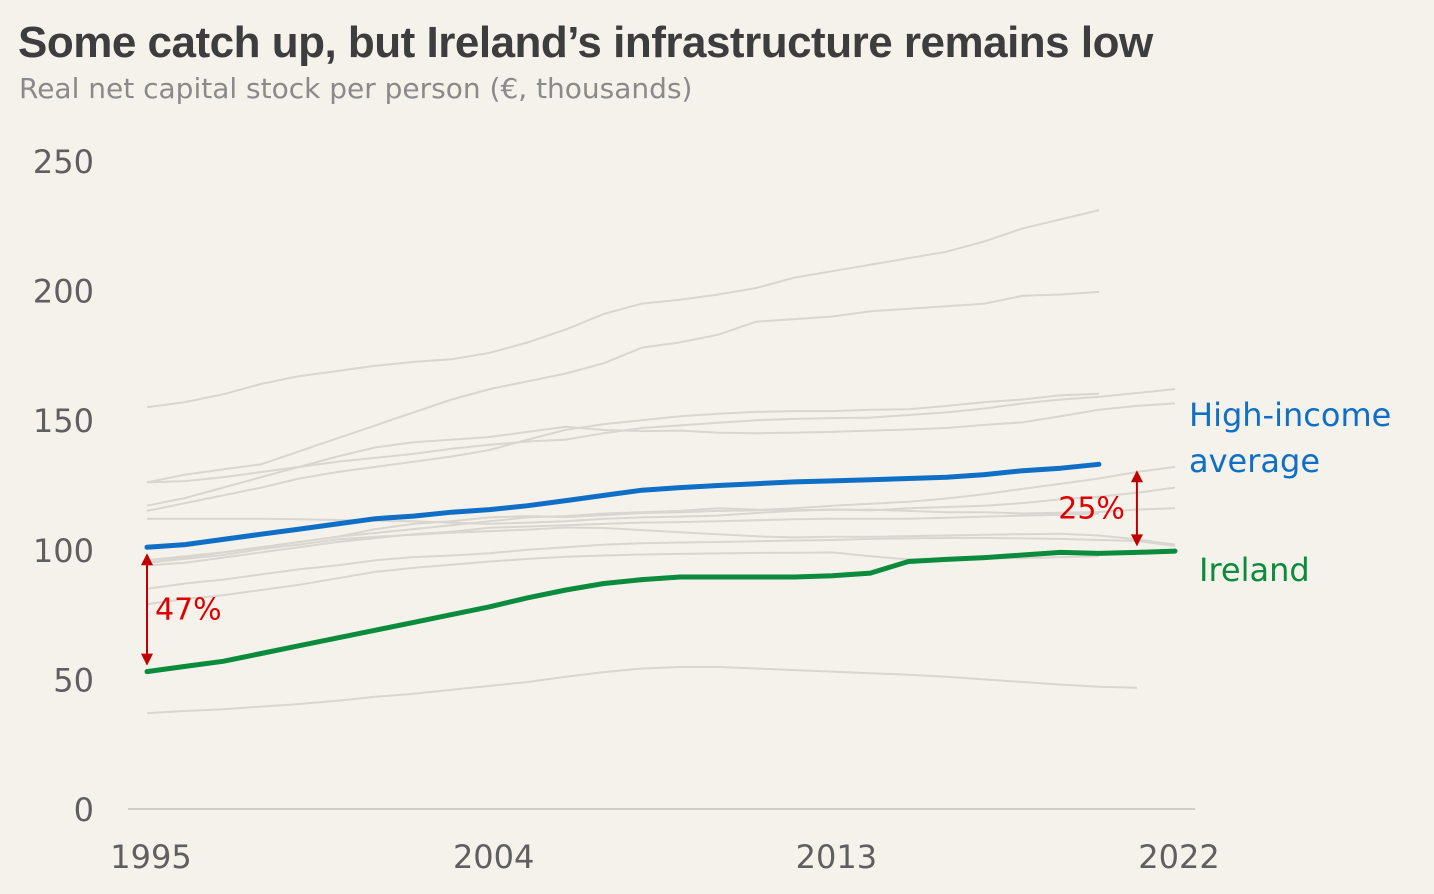 This screenshot has width=1434, height=894. What do you see at coordinates (84, 810) in the screenshot?
I see `y-tick-label: 0` at bounding box center [84, 810].